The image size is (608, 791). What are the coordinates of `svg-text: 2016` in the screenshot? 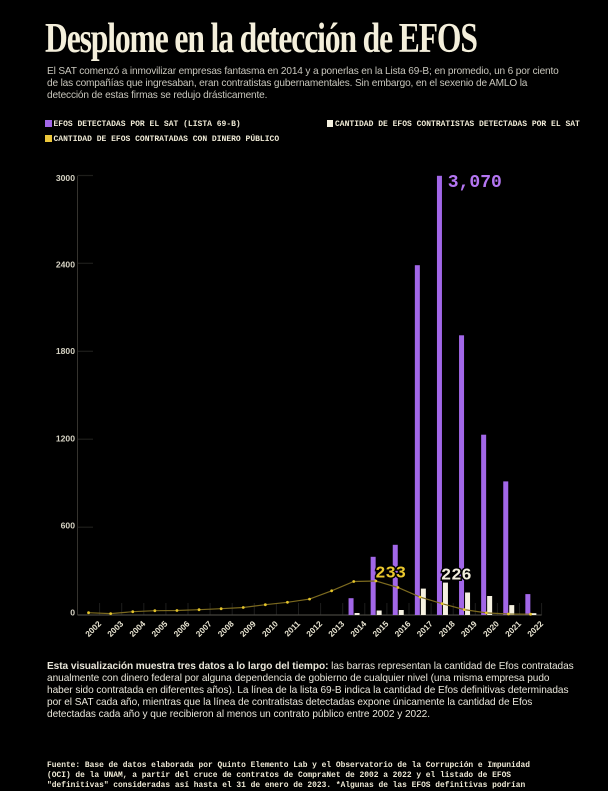 It's located at (402, 628).